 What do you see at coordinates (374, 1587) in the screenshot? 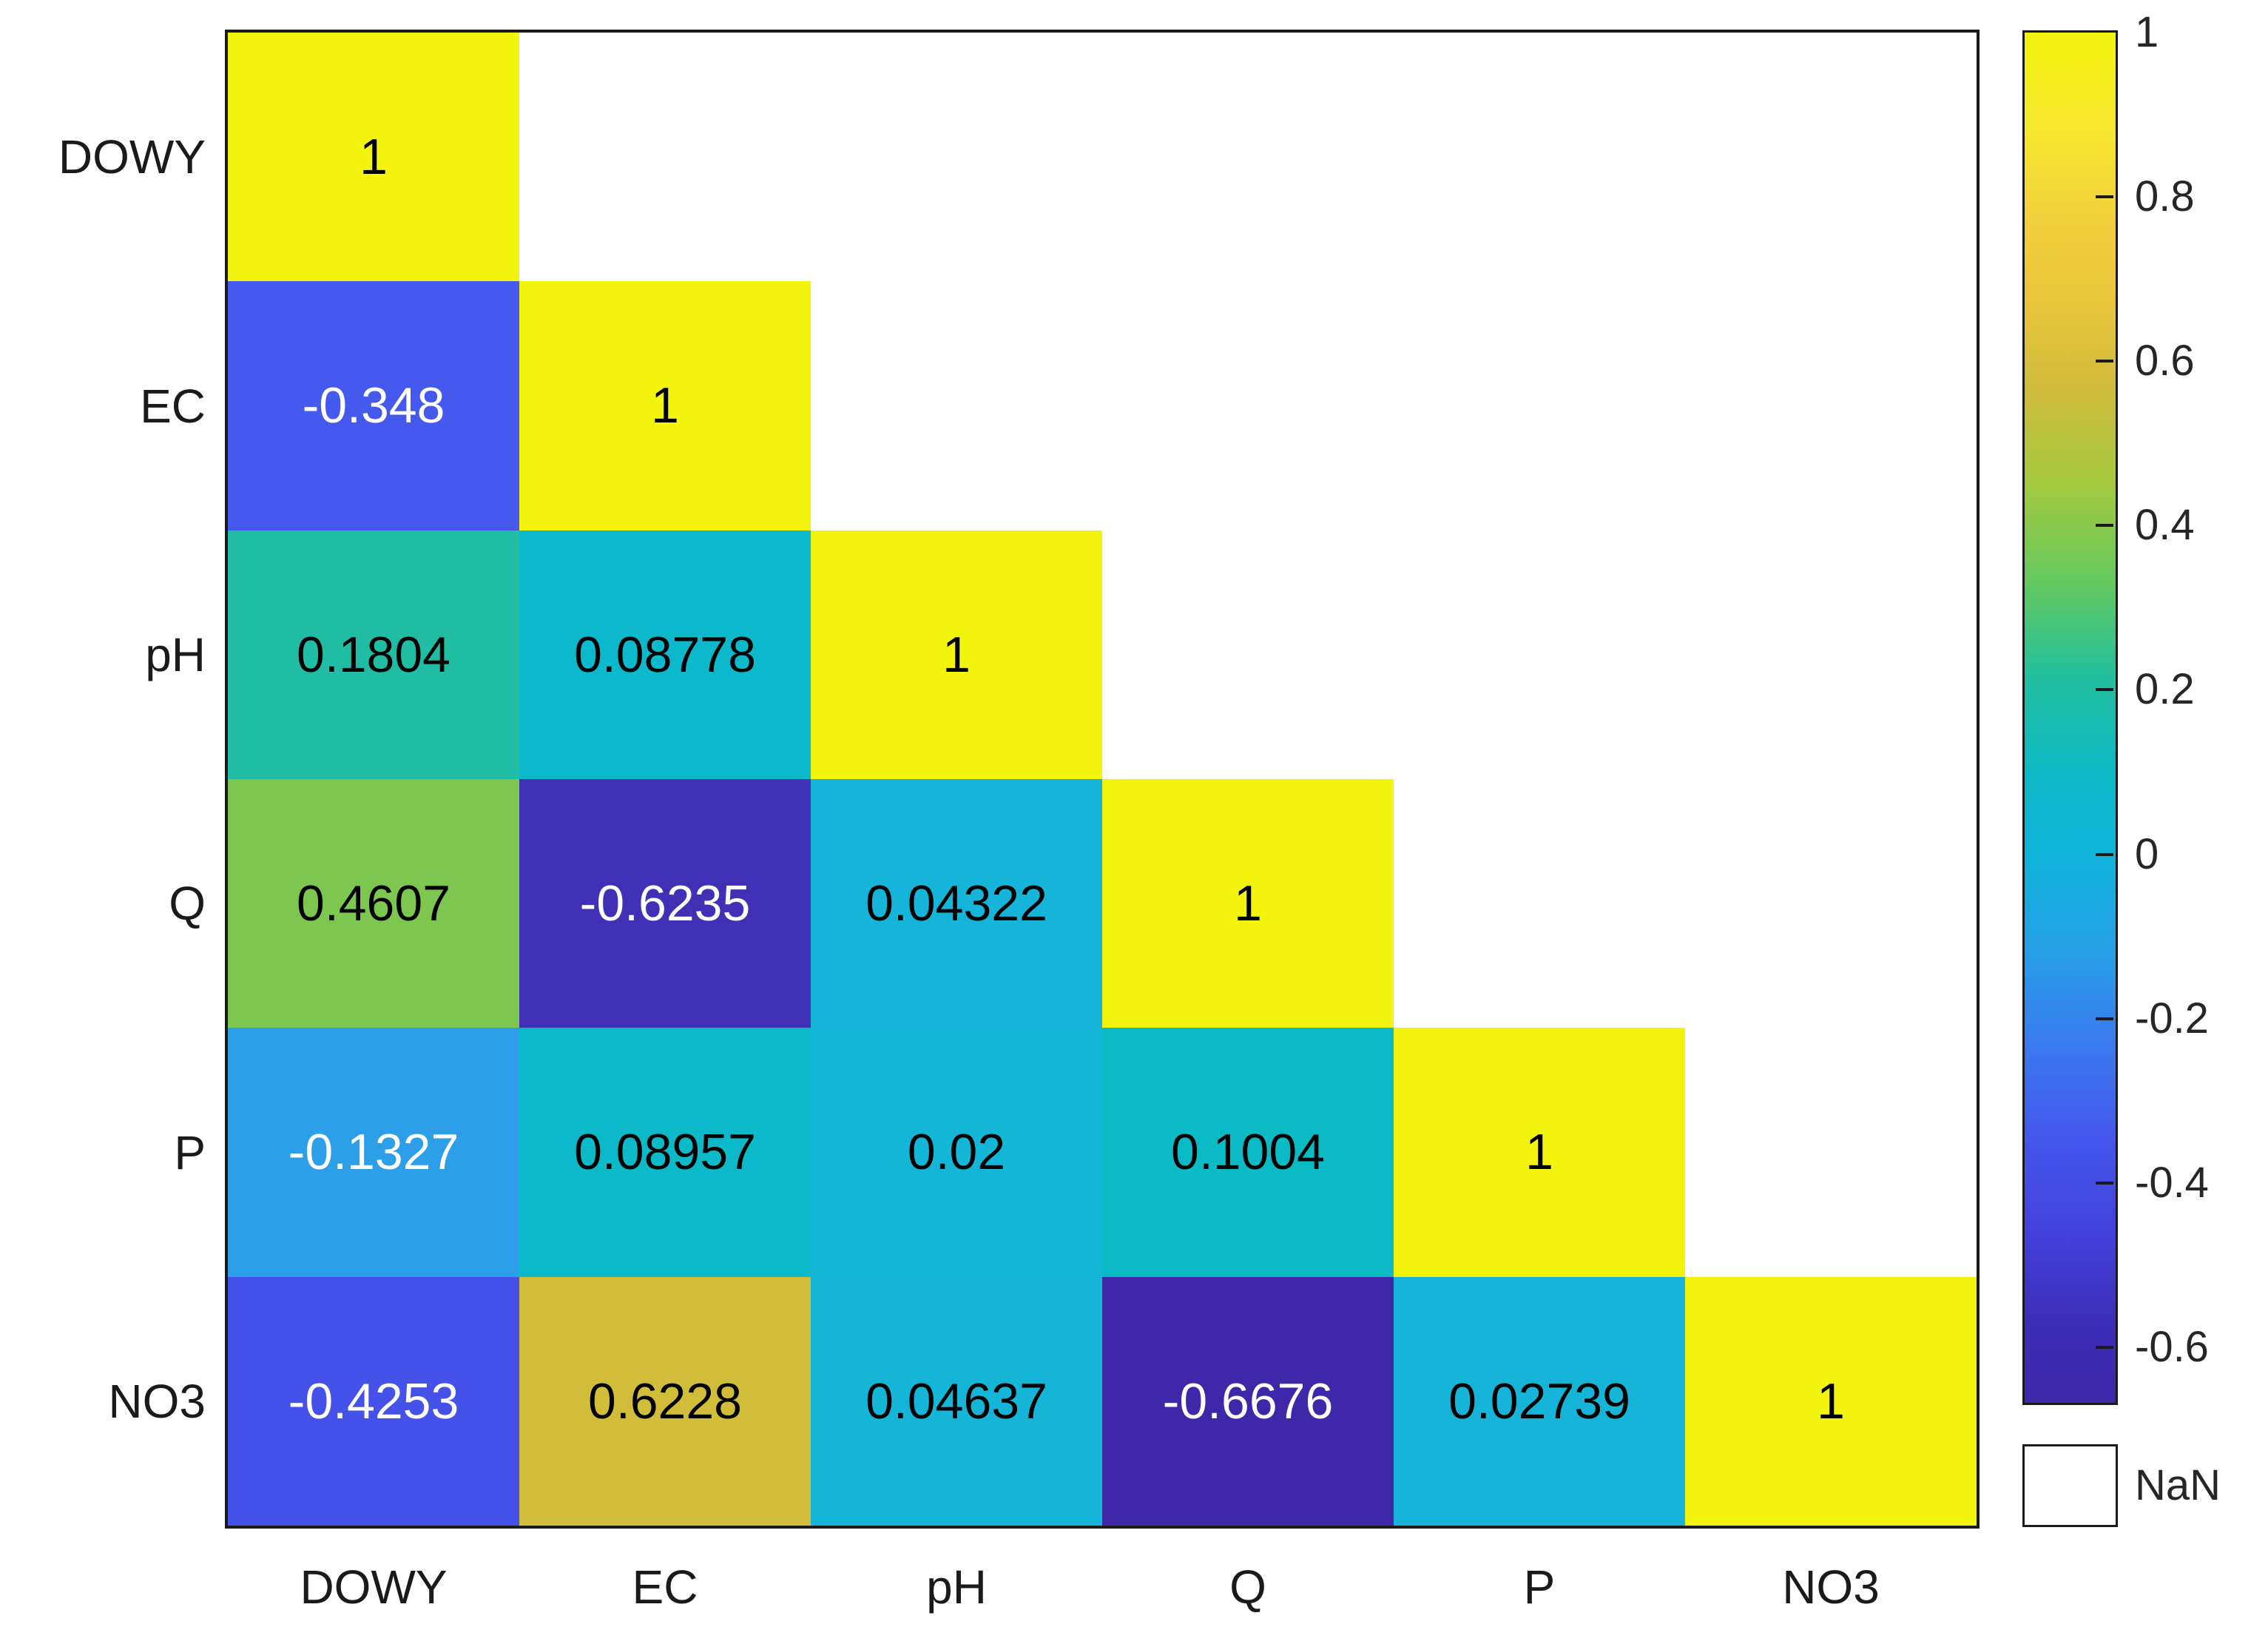
I see `x-axis-label-DOWY: DOWY` at bounding box center [374, 1587].